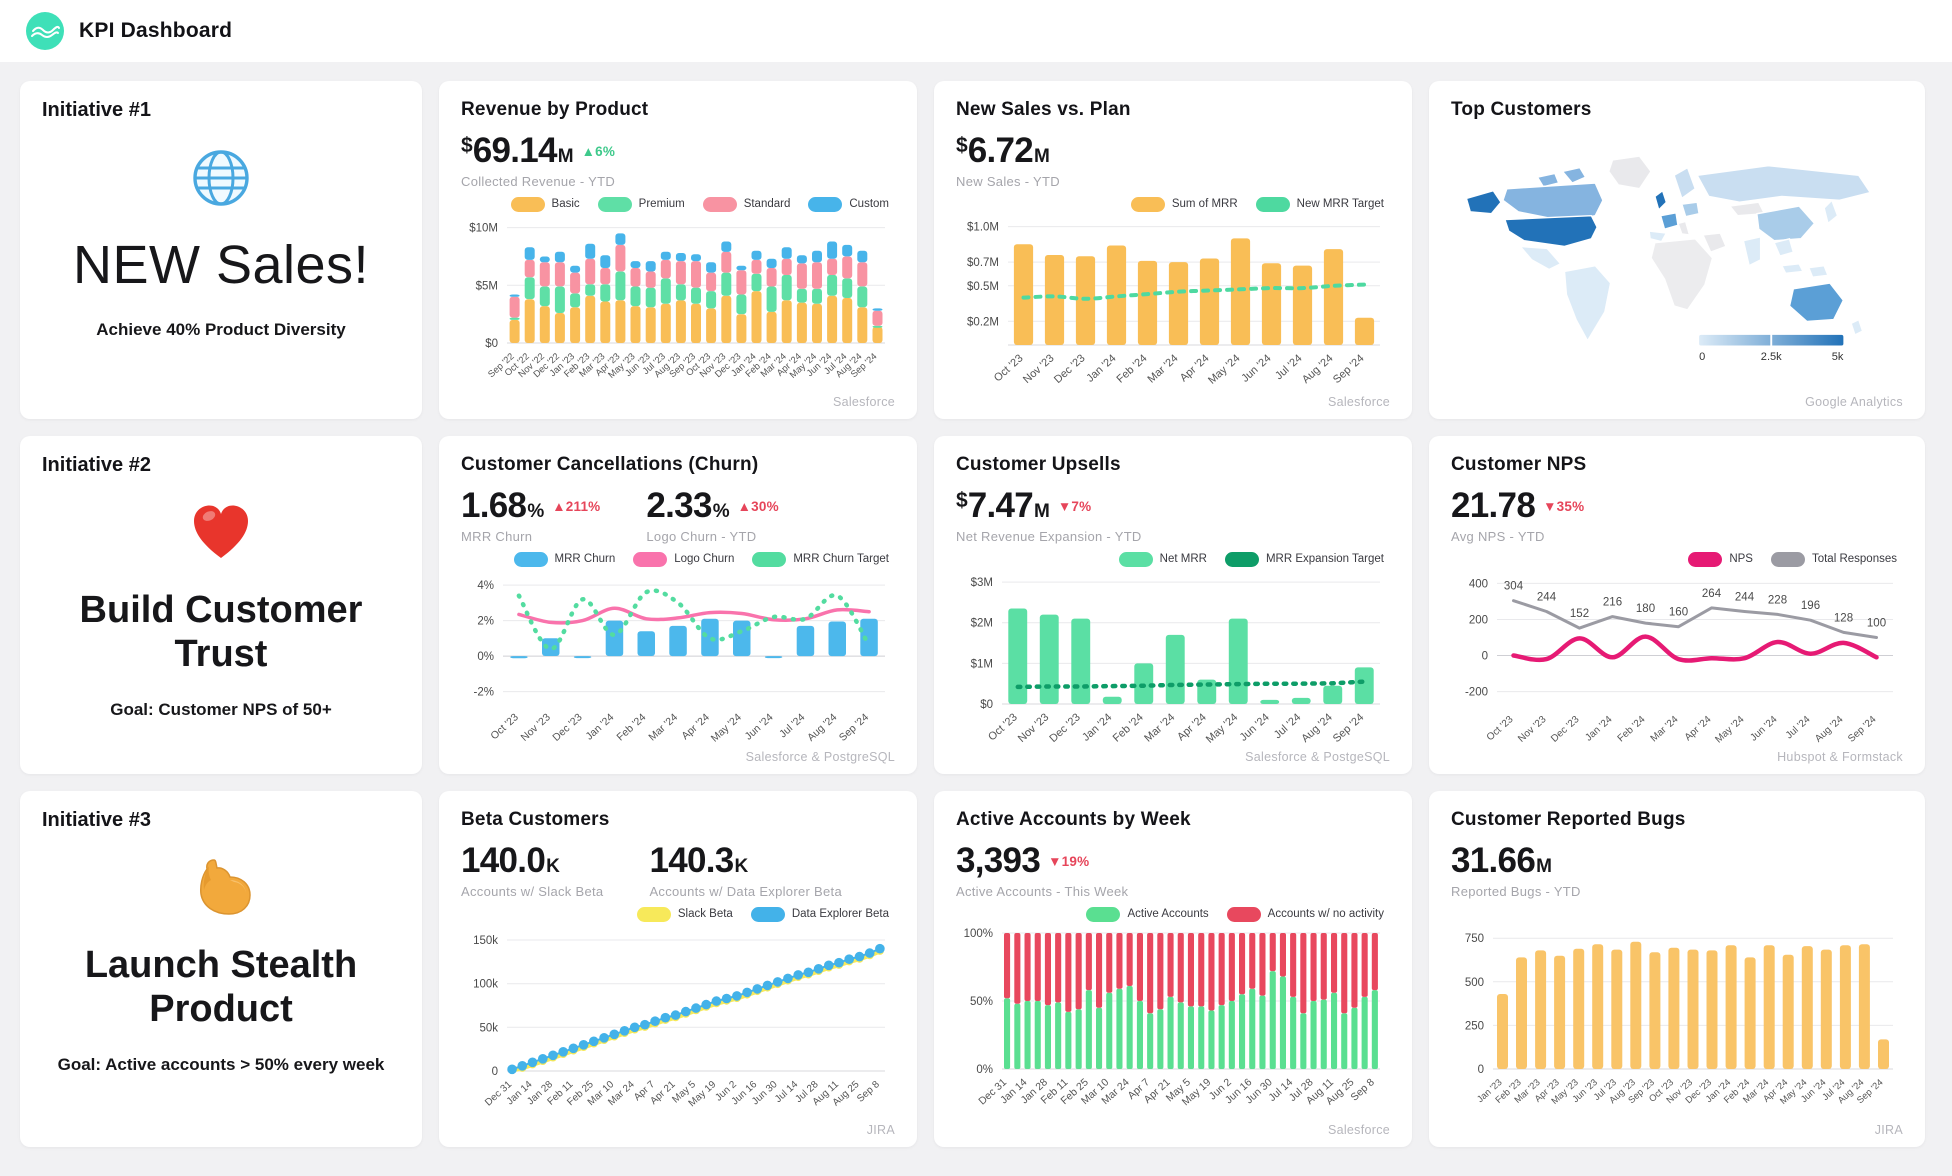 The width and height of the screenshot is (1952, 1176). What do you see at coordinates (484, 693) in the screenshot?
I see `svg-text: -2%` at bounding box center [484, 693].